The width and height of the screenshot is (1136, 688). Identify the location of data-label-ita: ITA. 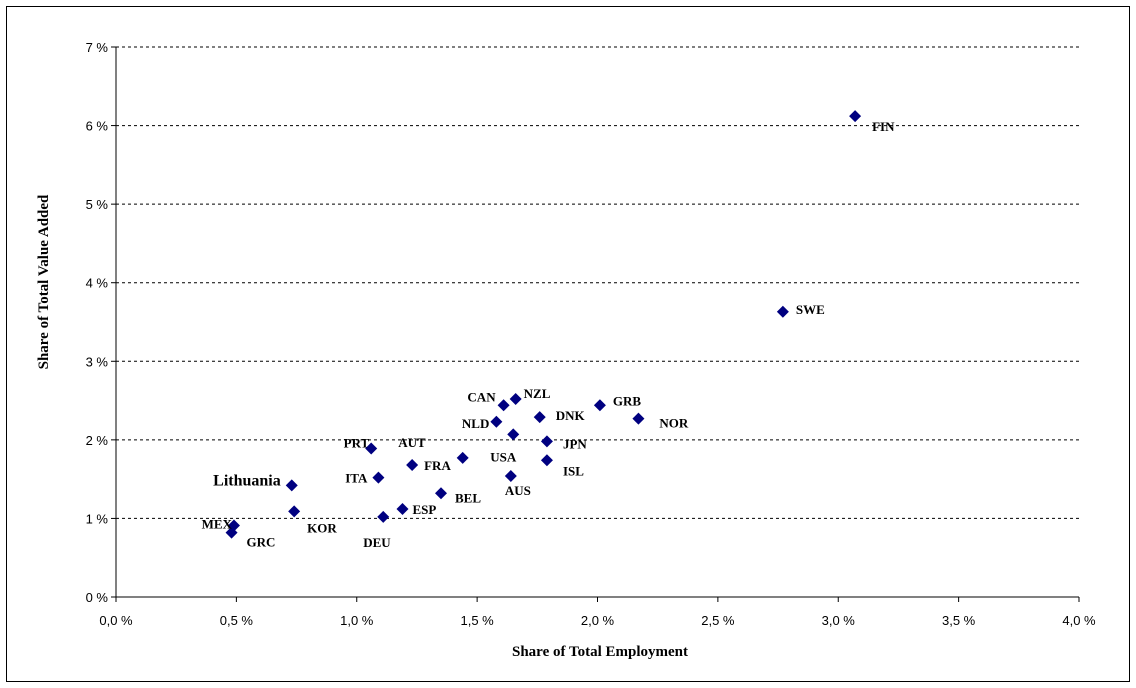
(356, 478).